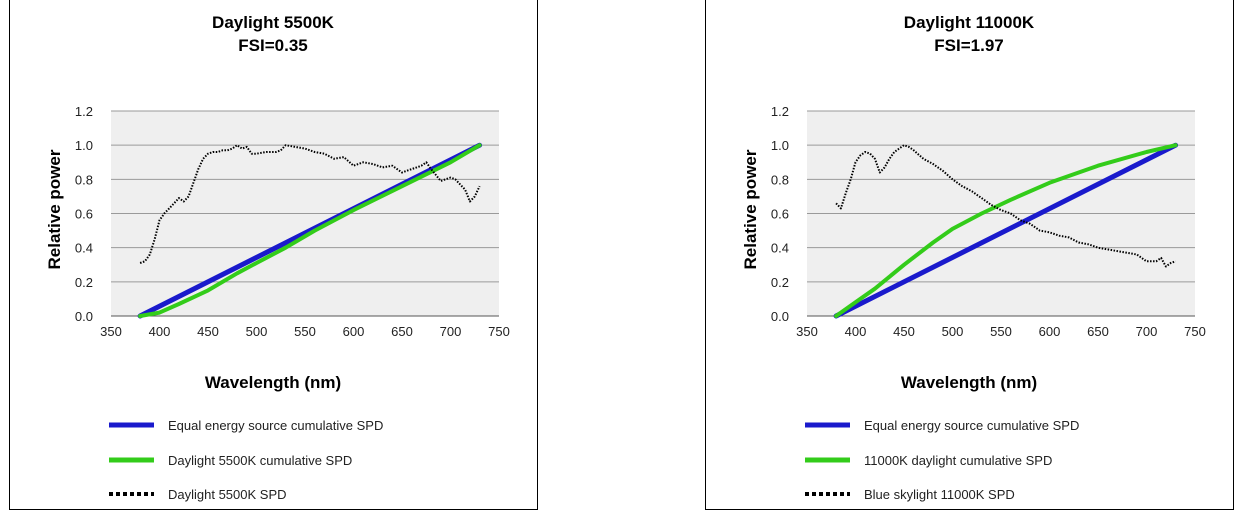 The image size is (1243, 512). What do you see at coordinates (939, 494) in the screenshot?
I see `legend-label: Blue skylight 11000K SPD` at bounding box center [939, 494].